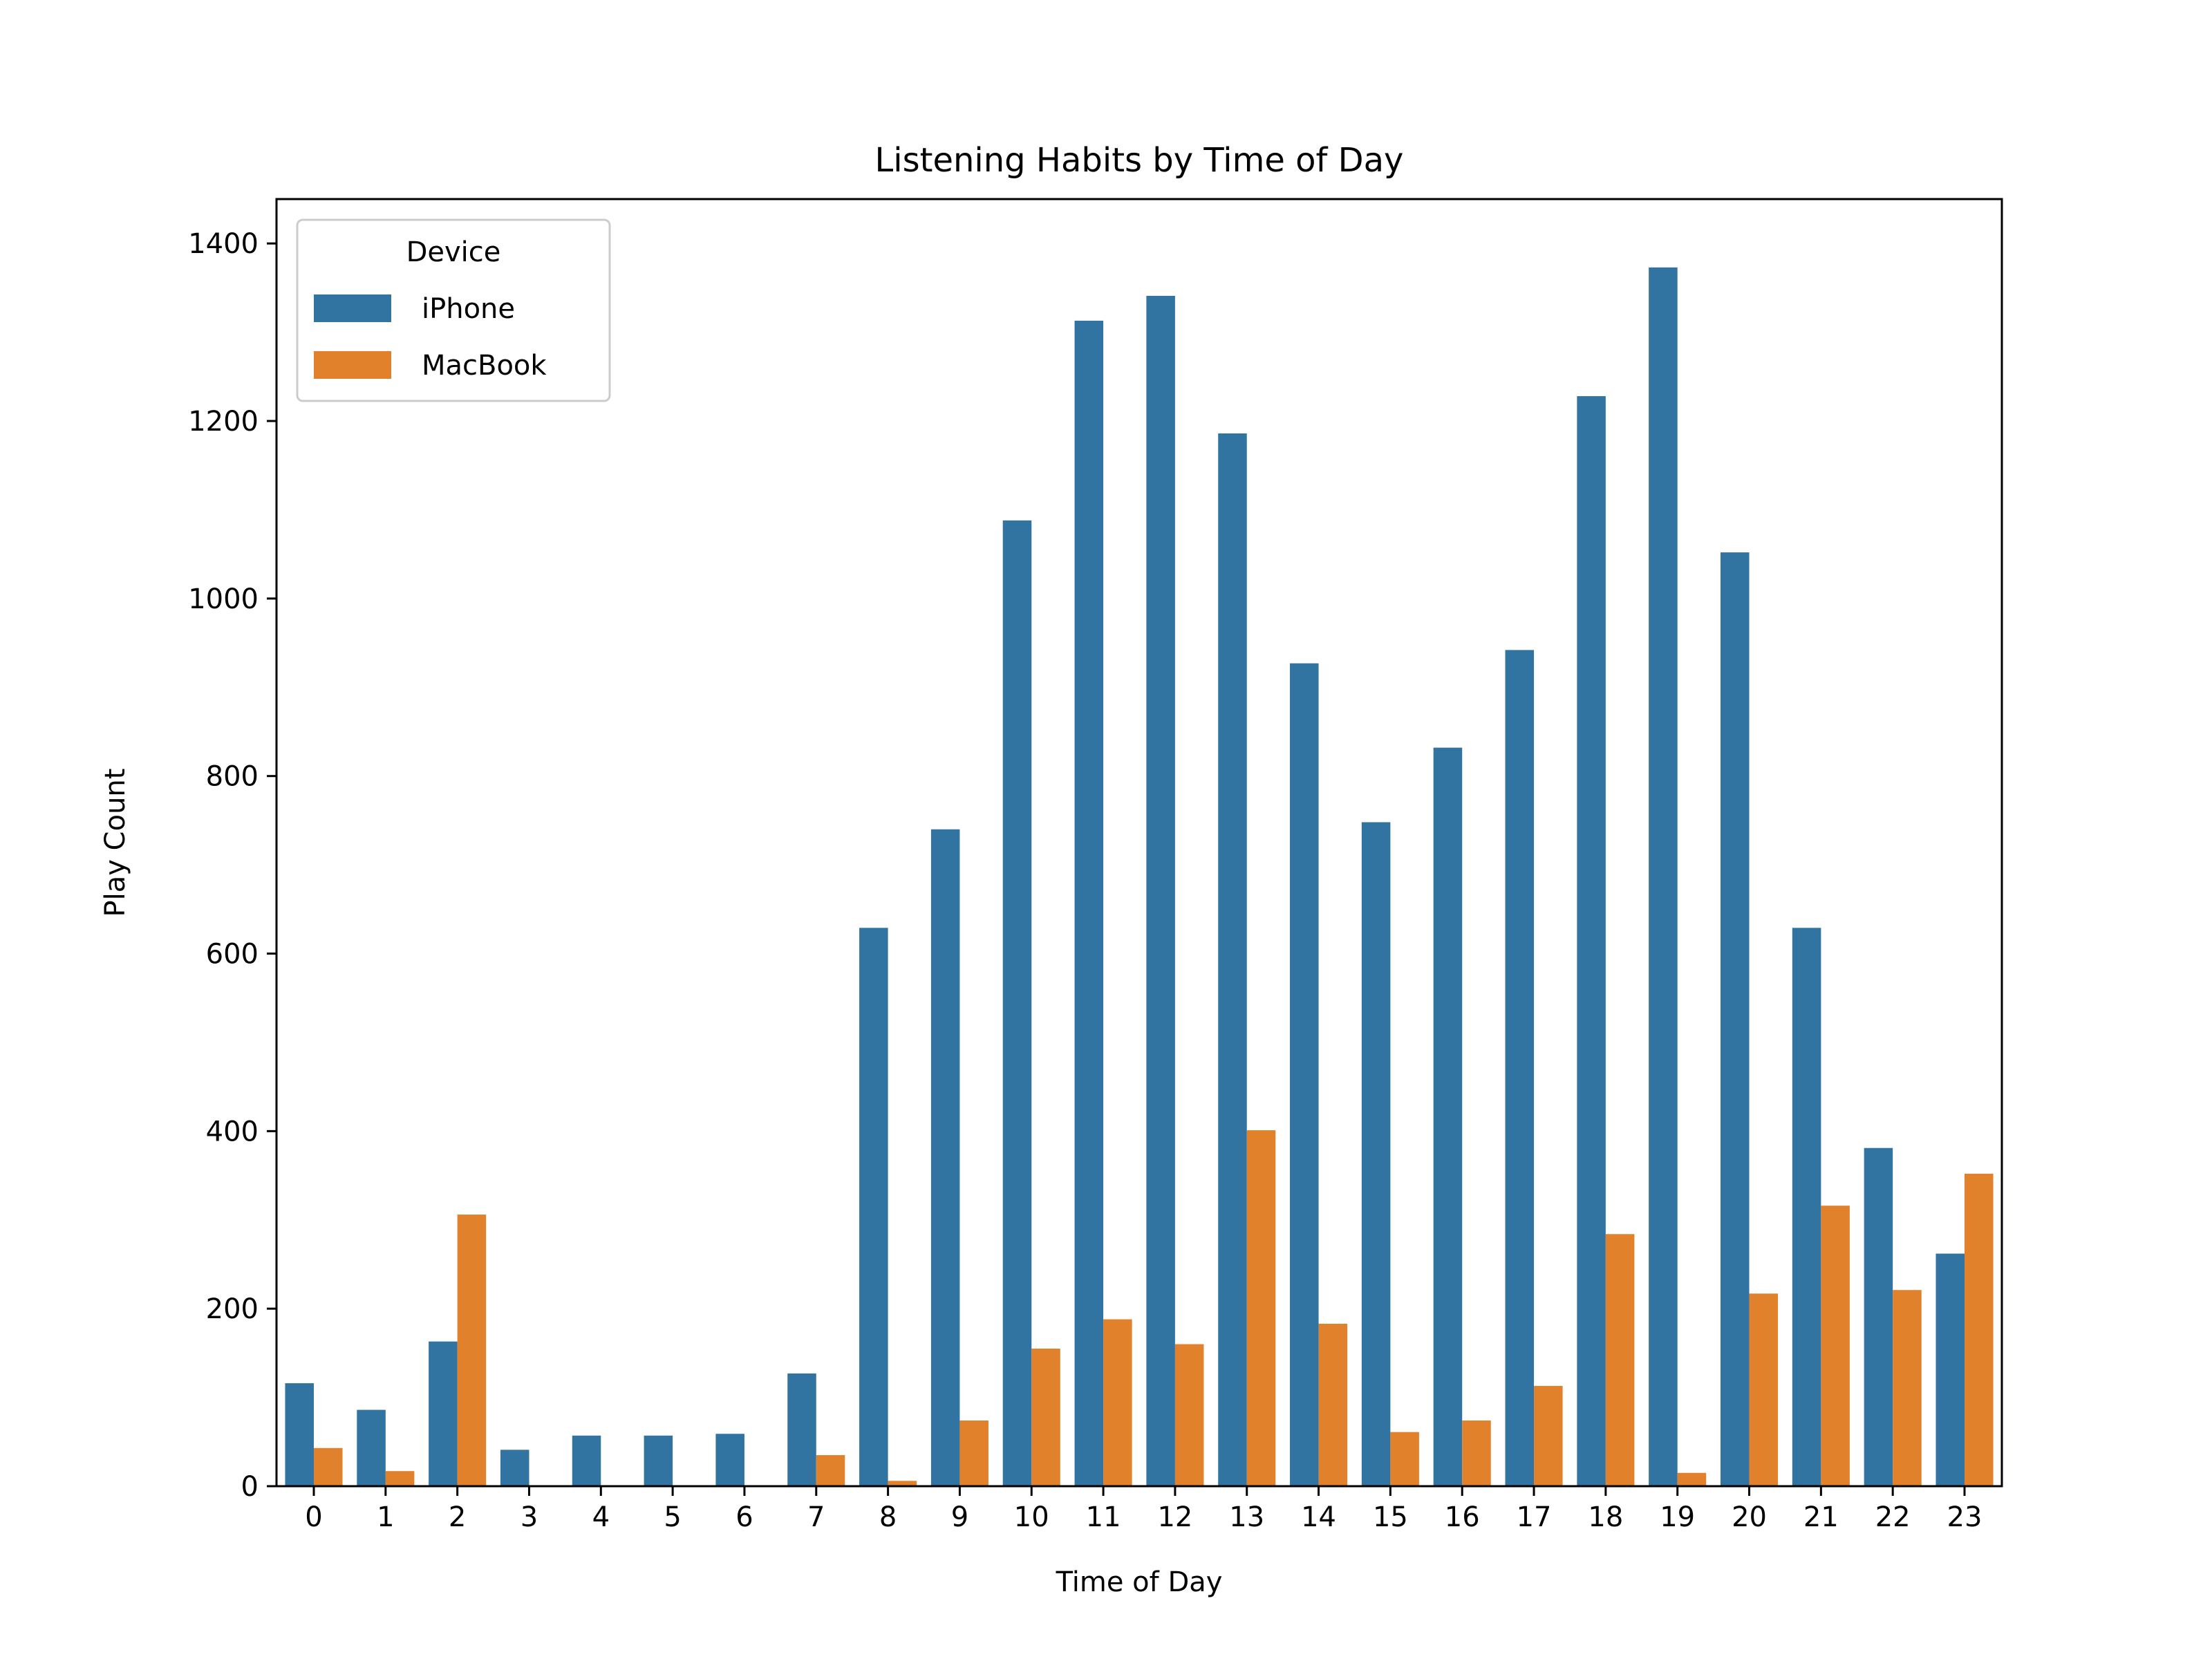  I want to click on x-tick-label: 12, so click(1174, 1517).